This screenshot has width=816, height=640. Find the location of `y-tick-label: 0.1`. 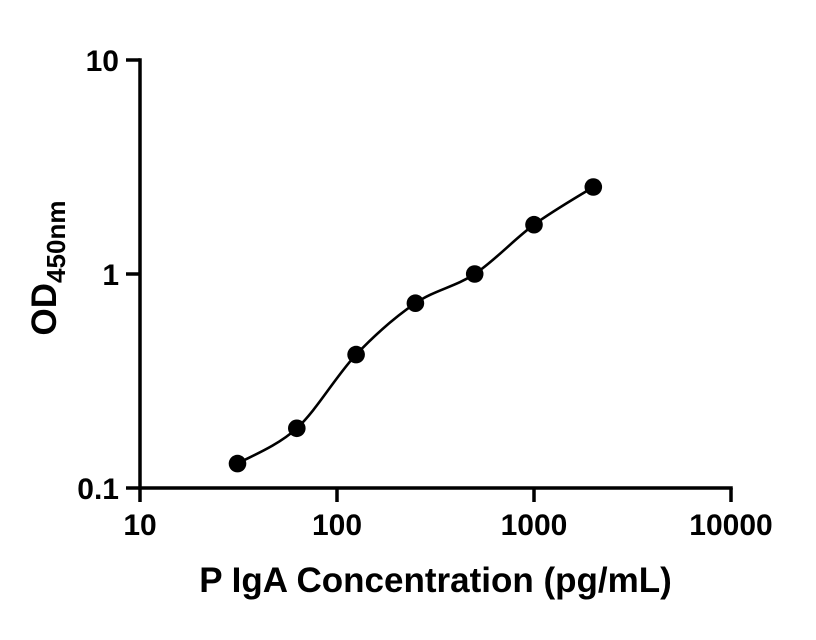

y-tick-label: 0.1 is located at coordinates (98, 489).